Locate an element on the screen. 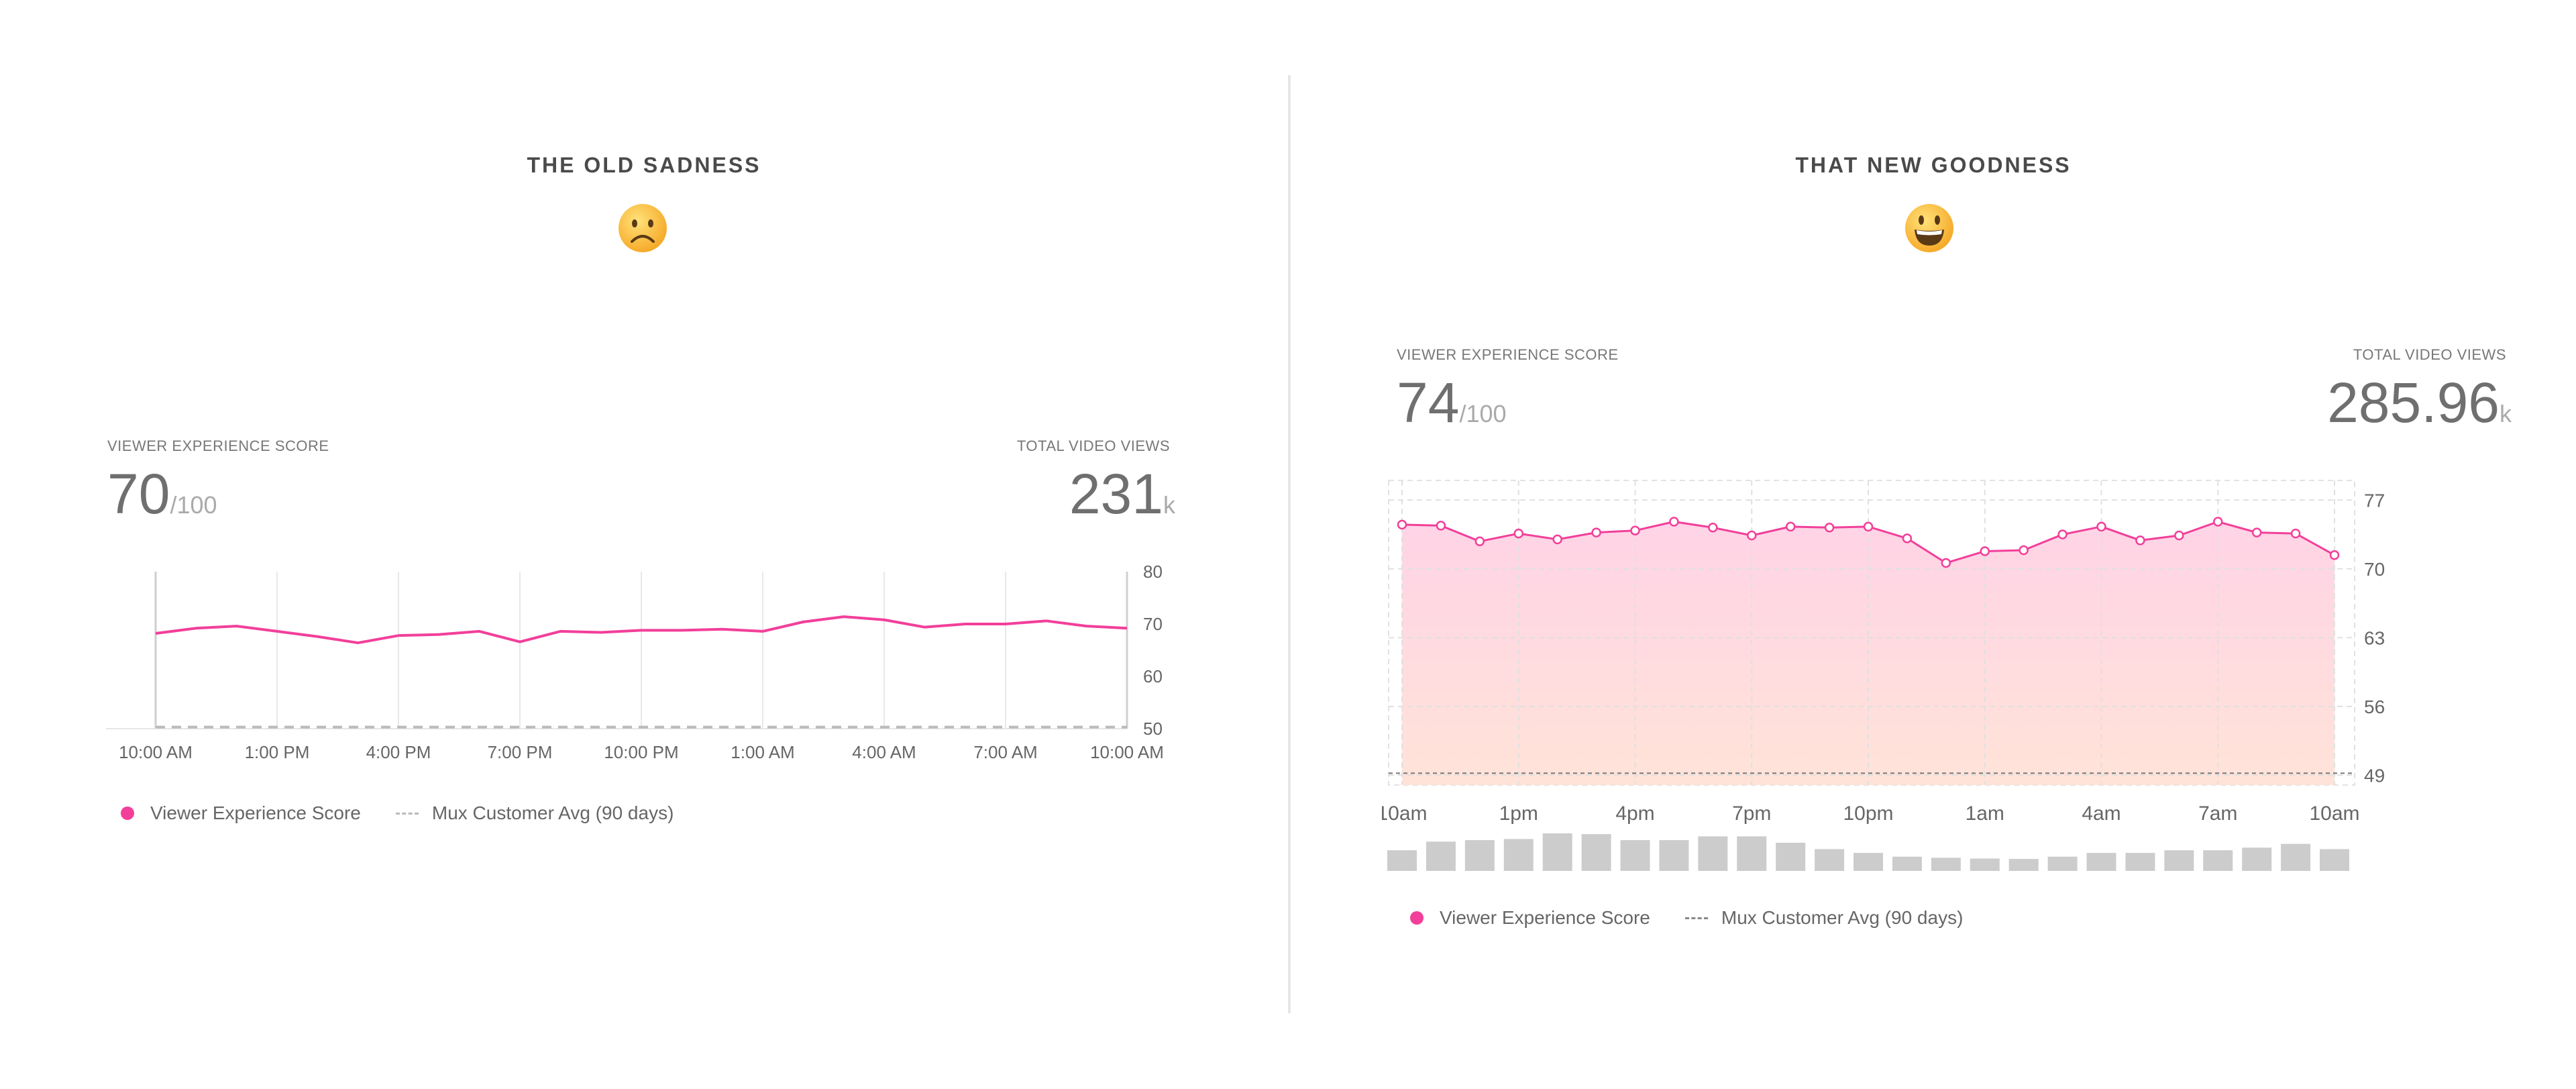 Image resolution: width=2576 pixels, height=1089 pixels. panel-heading: THAT NEW GOODNESS is located at coordinates (1933, 165).